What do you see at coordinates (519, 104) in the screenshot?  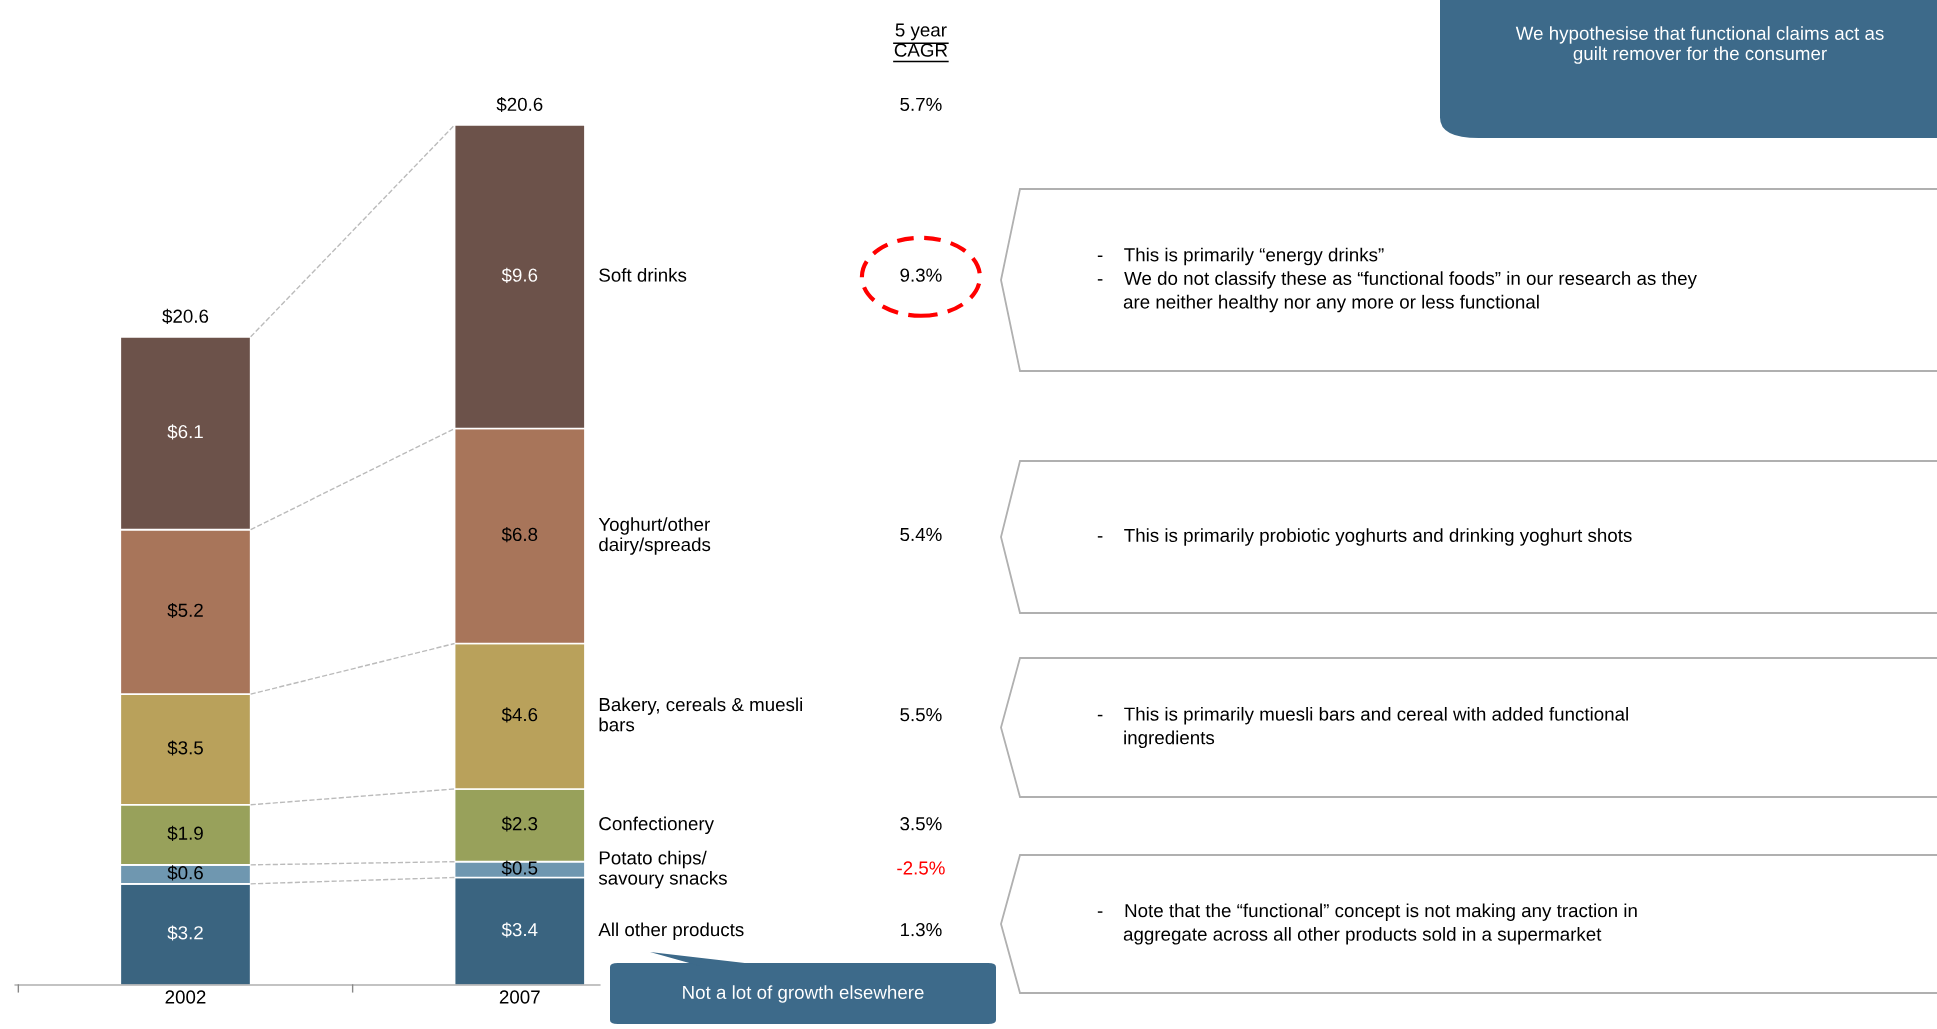 I see `text: $20.6` at bounding box center [519, 104].